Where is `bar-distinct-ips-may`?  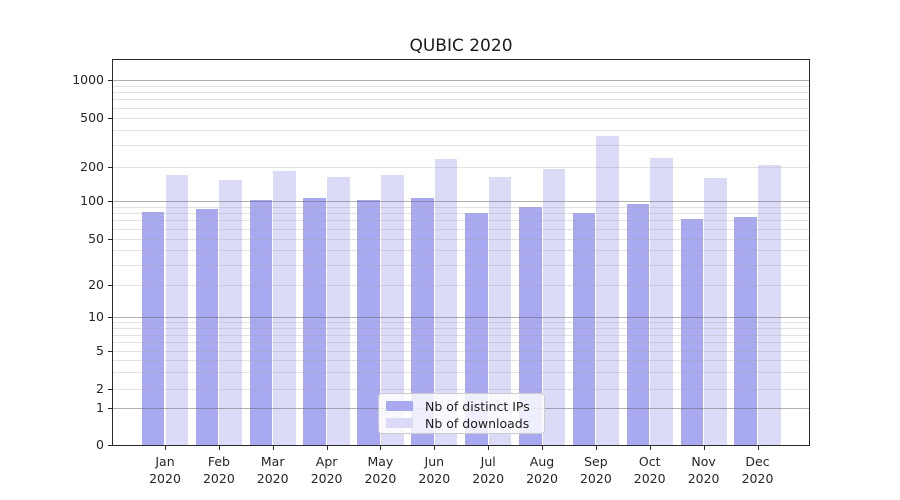 bar-distinct-ips-may is located at coordinates (368, 322).